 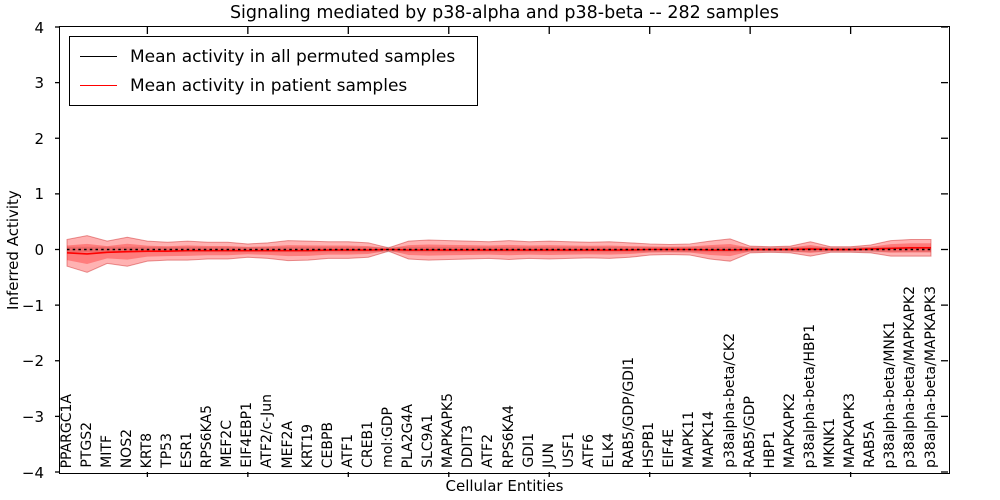 What do you see at coordinates (98, 56) in the screenshot?
I see `black-line-swatch` at bounding box center [98, 56].